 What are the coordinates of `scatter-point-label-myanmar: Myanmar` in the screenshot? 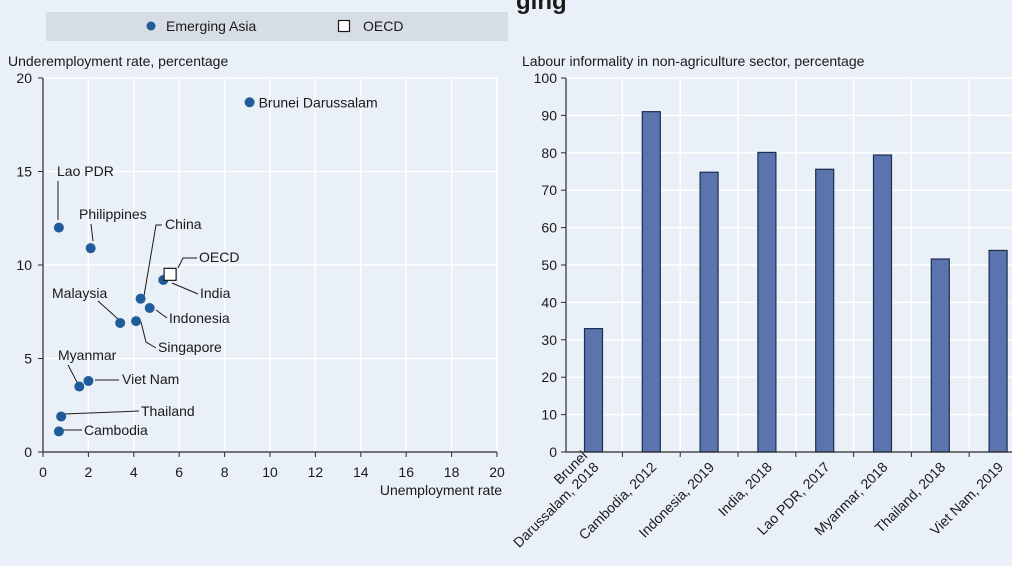 It's located at (87, 355).